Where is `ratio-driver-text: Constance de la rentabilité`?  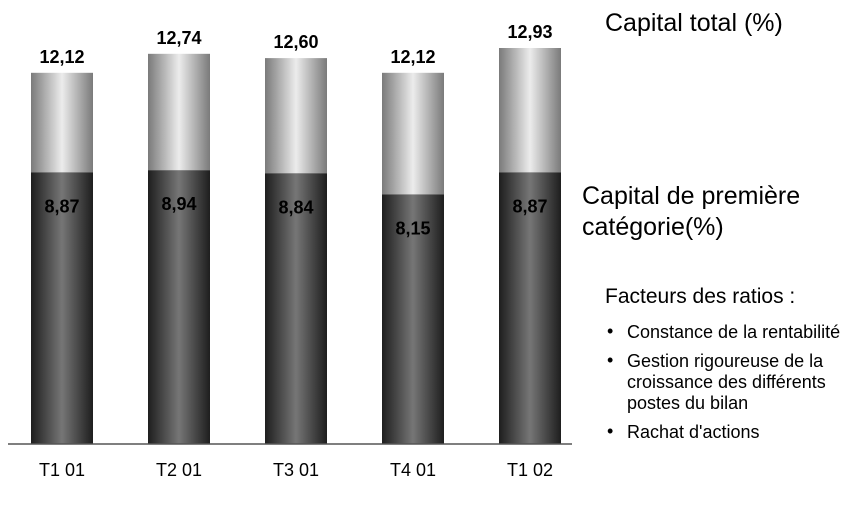 ratio-driver-text: Constance de la rentabilité is located at coordinates (734, 332).